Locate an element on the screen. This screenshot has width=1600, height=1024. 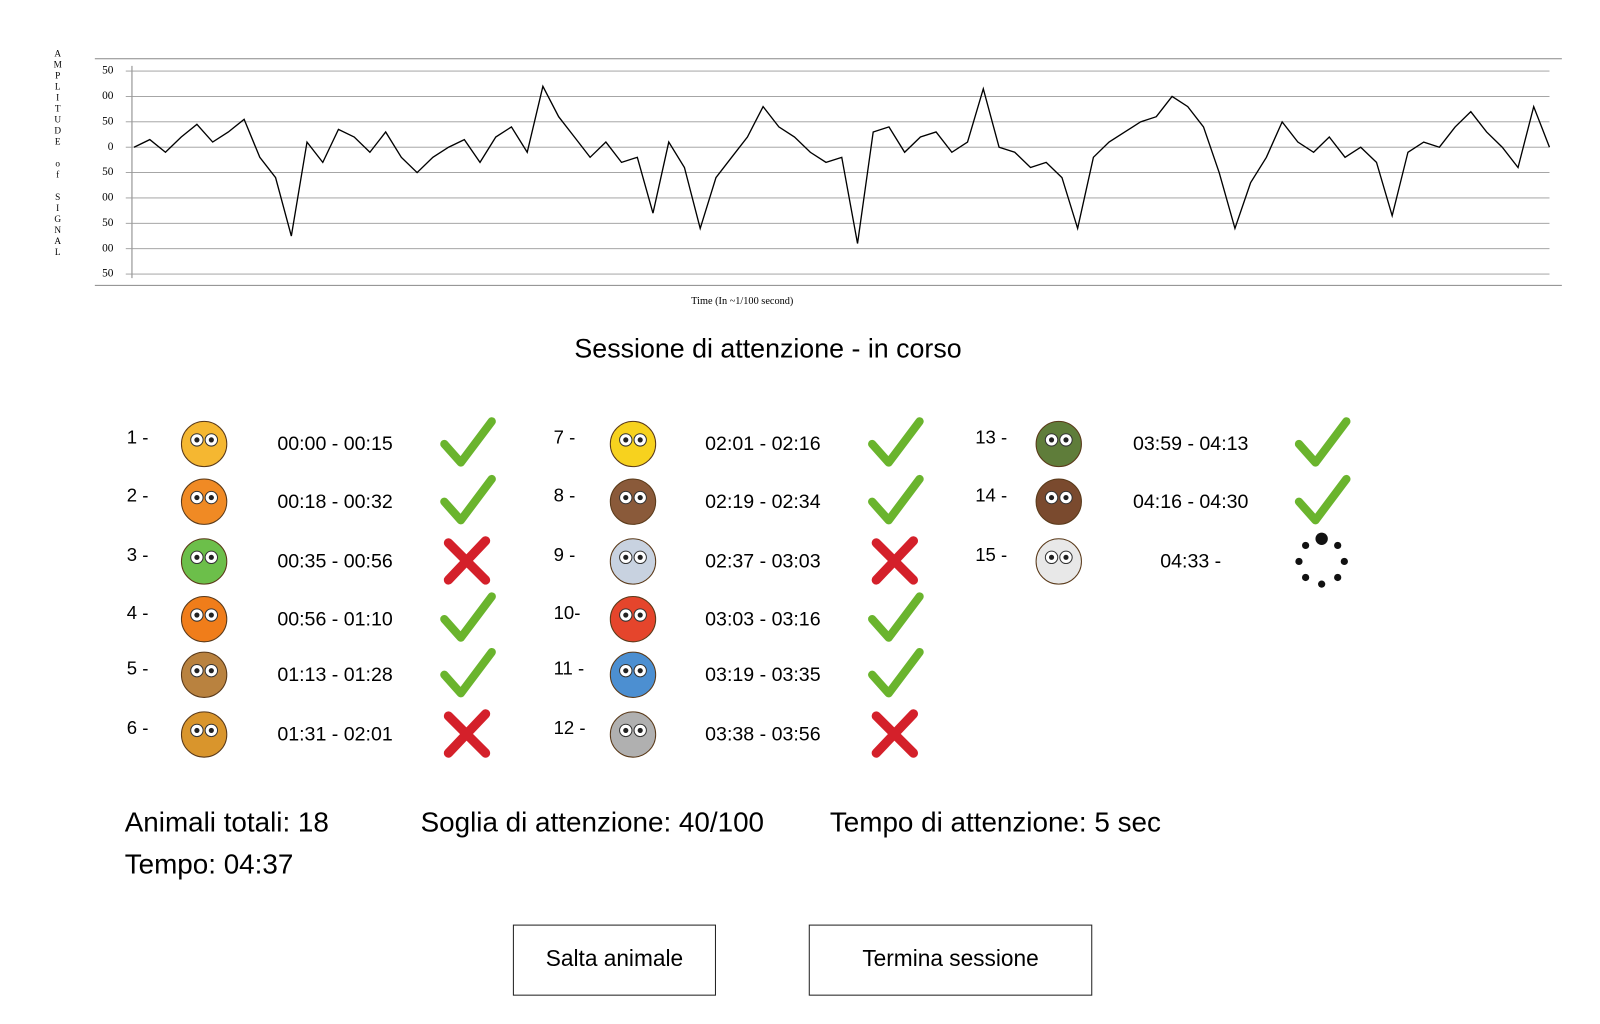
item-time: 02:37 - 03:03 is located at coordinates (763, 562).